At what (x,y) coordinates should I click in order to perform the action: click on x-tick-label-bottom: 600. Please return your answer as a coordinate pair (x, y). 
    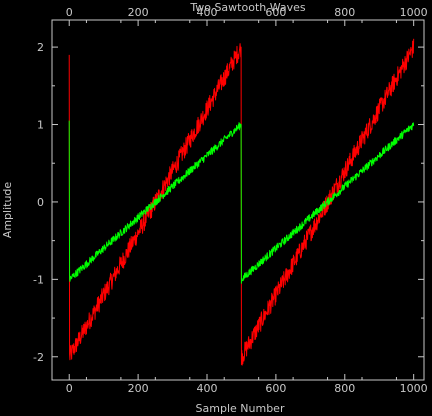
    Looking at the image, I should click on (275, 388).